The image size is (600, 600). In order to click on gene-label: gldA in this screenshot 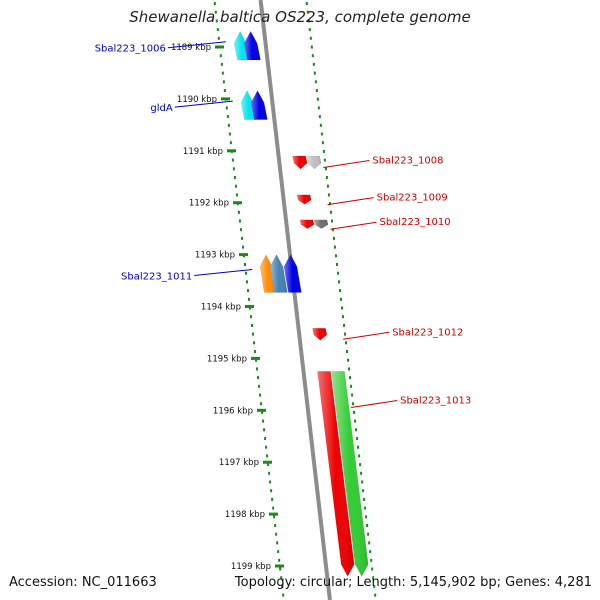, I will do `click(161, 108)`.